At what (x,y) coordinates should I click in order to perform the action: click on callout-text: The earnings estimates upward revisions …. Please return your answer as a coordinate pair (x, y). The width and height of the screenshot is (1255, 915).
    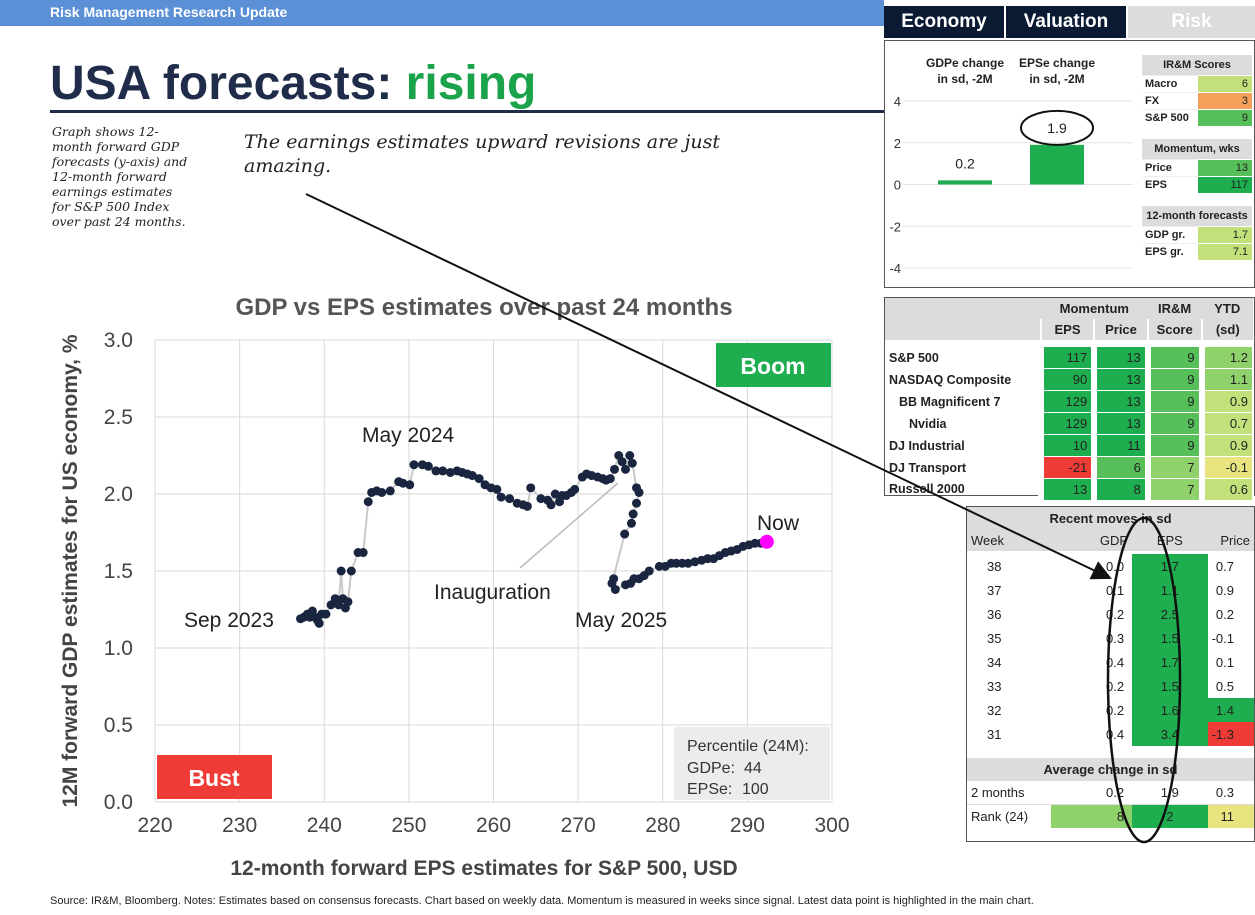
    Looking at the image, I should click on (482, 154).